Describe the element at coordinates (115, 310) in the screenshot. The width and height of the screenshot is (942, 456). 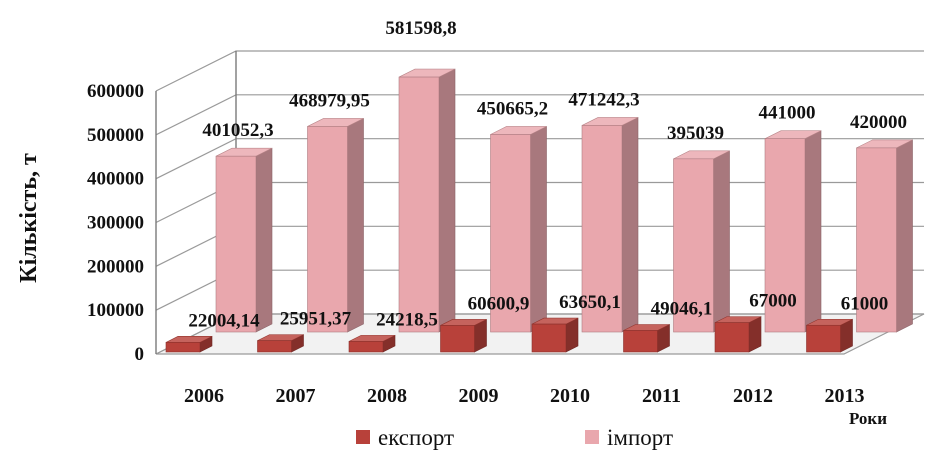
I see `y-tick-label: 100000` at that location.